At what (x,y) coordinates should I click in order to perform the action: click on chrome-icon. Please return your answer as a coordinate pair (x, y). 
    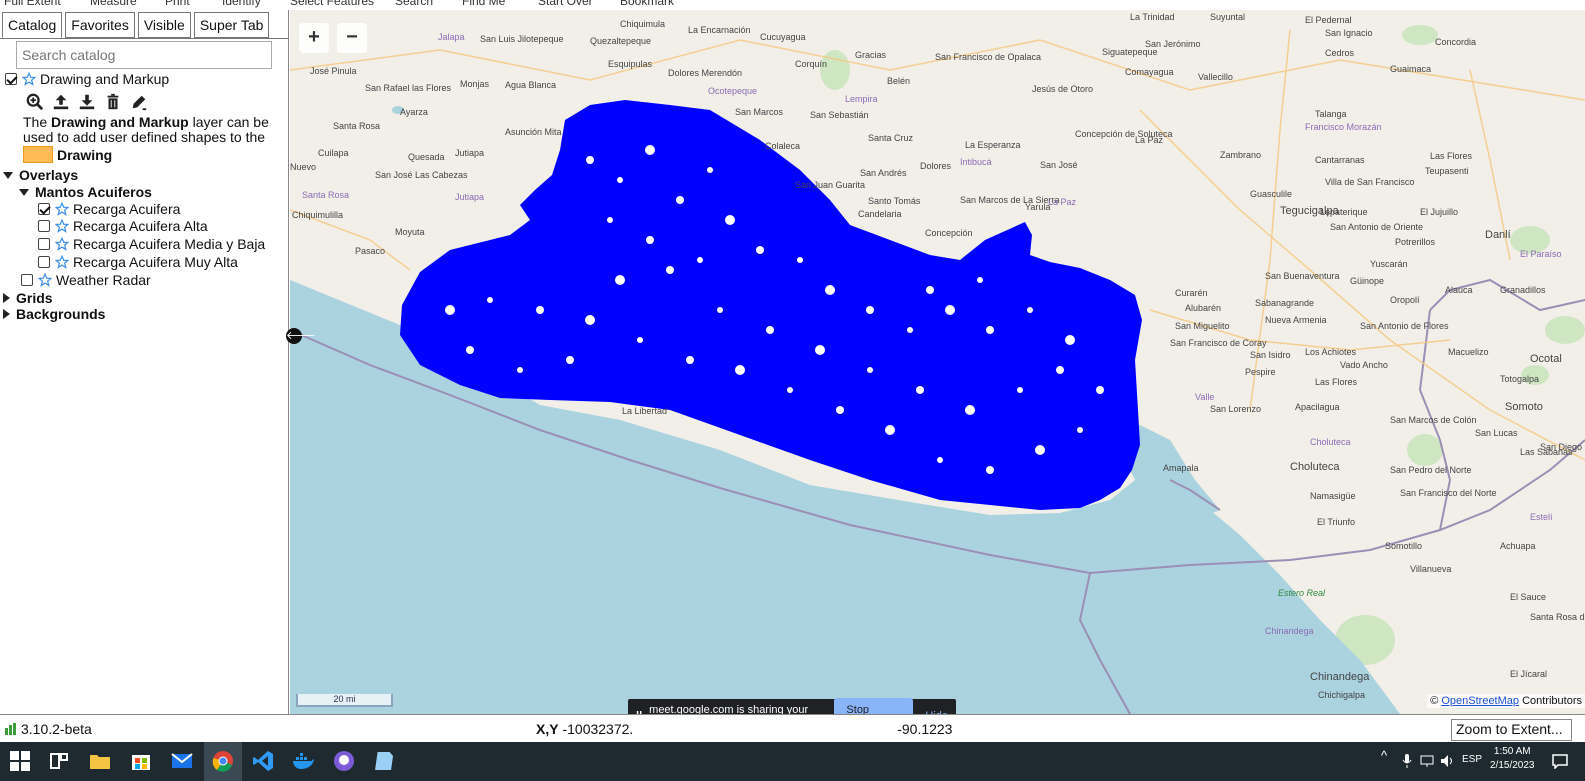
    Looking at the image, I should click on (223, 761).